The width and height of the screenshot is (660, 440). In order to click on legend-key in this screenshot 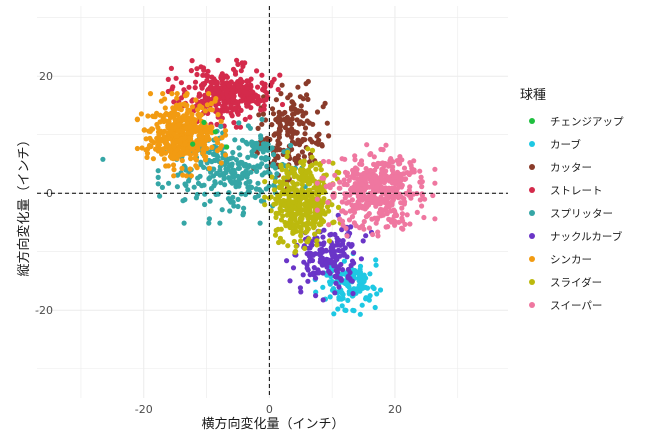, I will do `click(532, 121)`.